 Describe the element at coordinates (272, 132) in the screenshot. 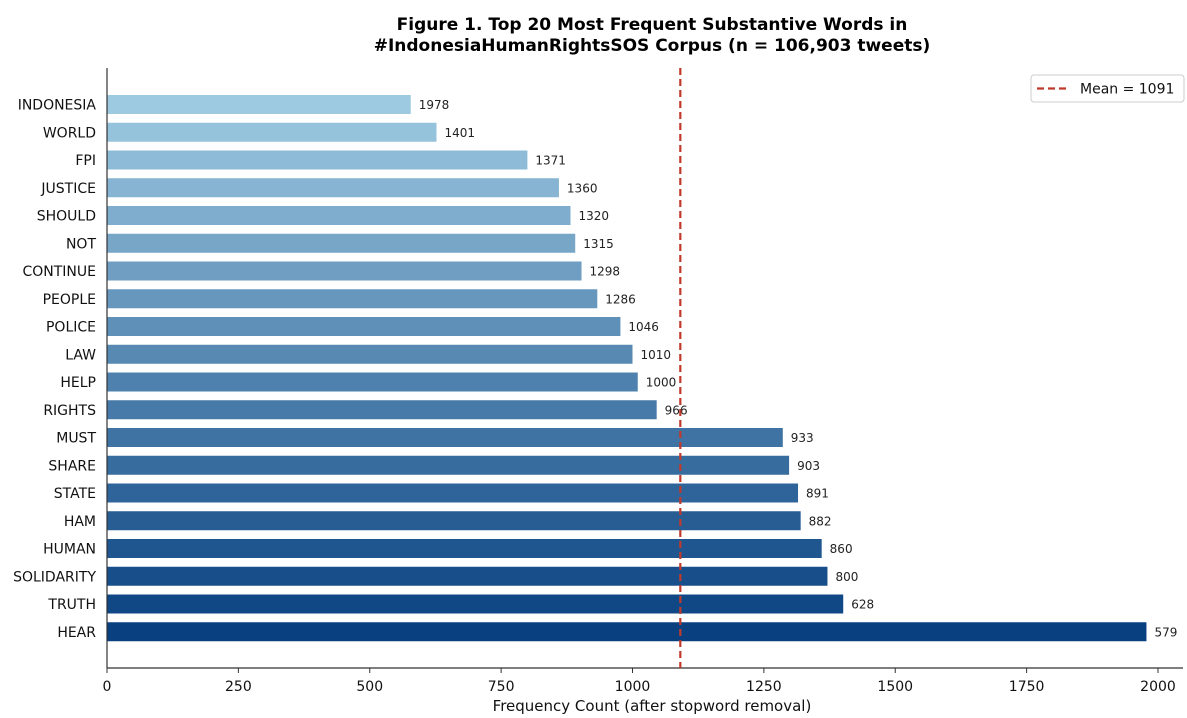

I see `bar-world` at that location.